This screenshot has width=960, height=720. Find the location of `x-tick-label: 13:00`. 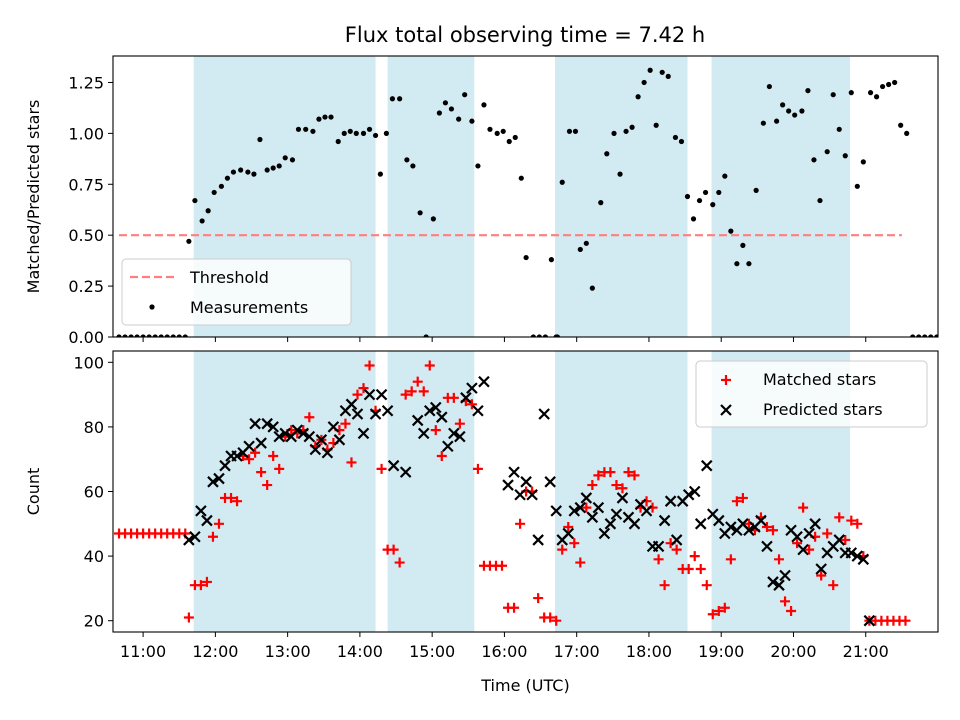

x-tick-label: 13:00 is located at coordinates (288, 651).